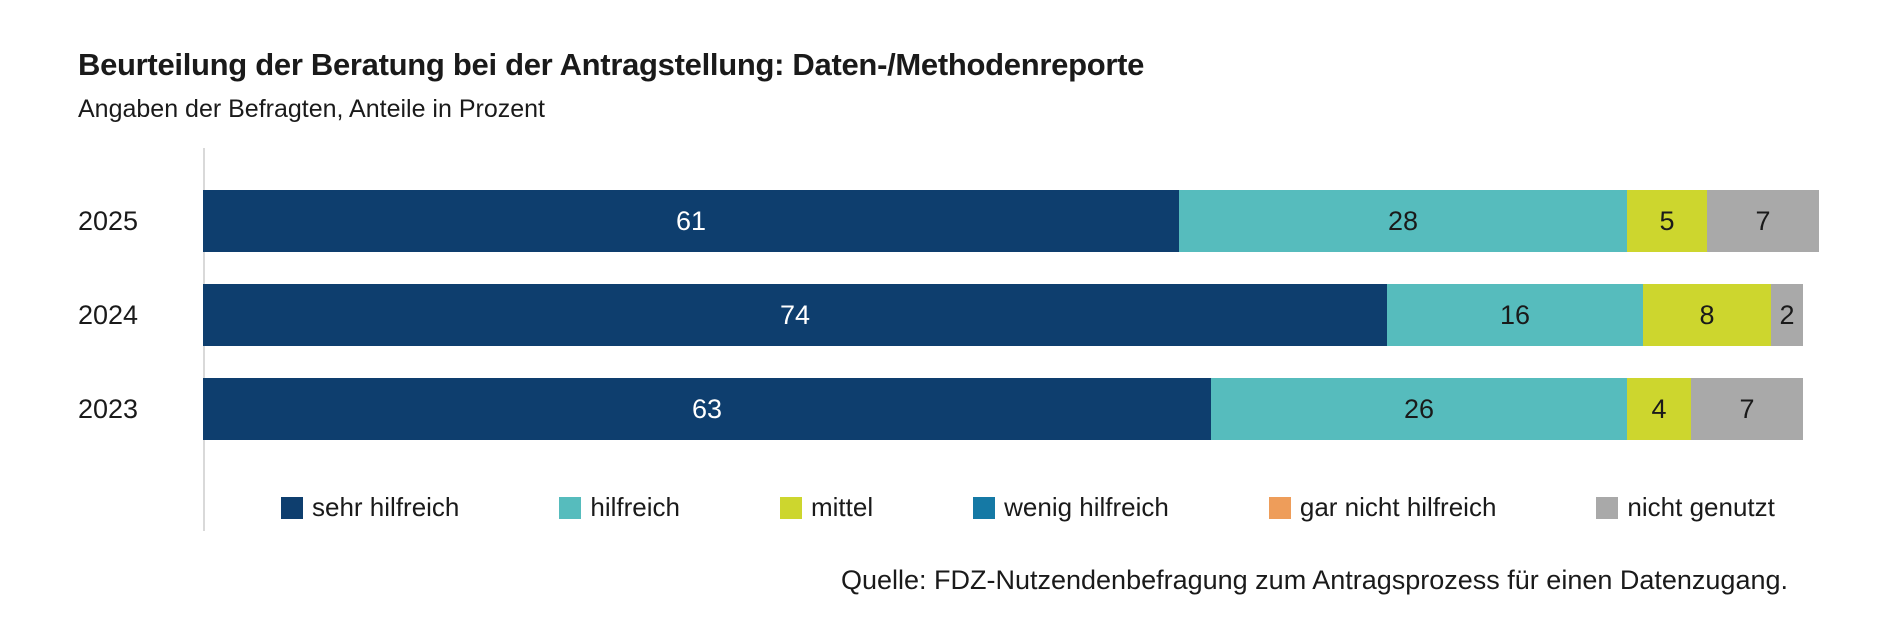  I want to click on bar-row: 2023 63 26 4 7, so click(989, 409).